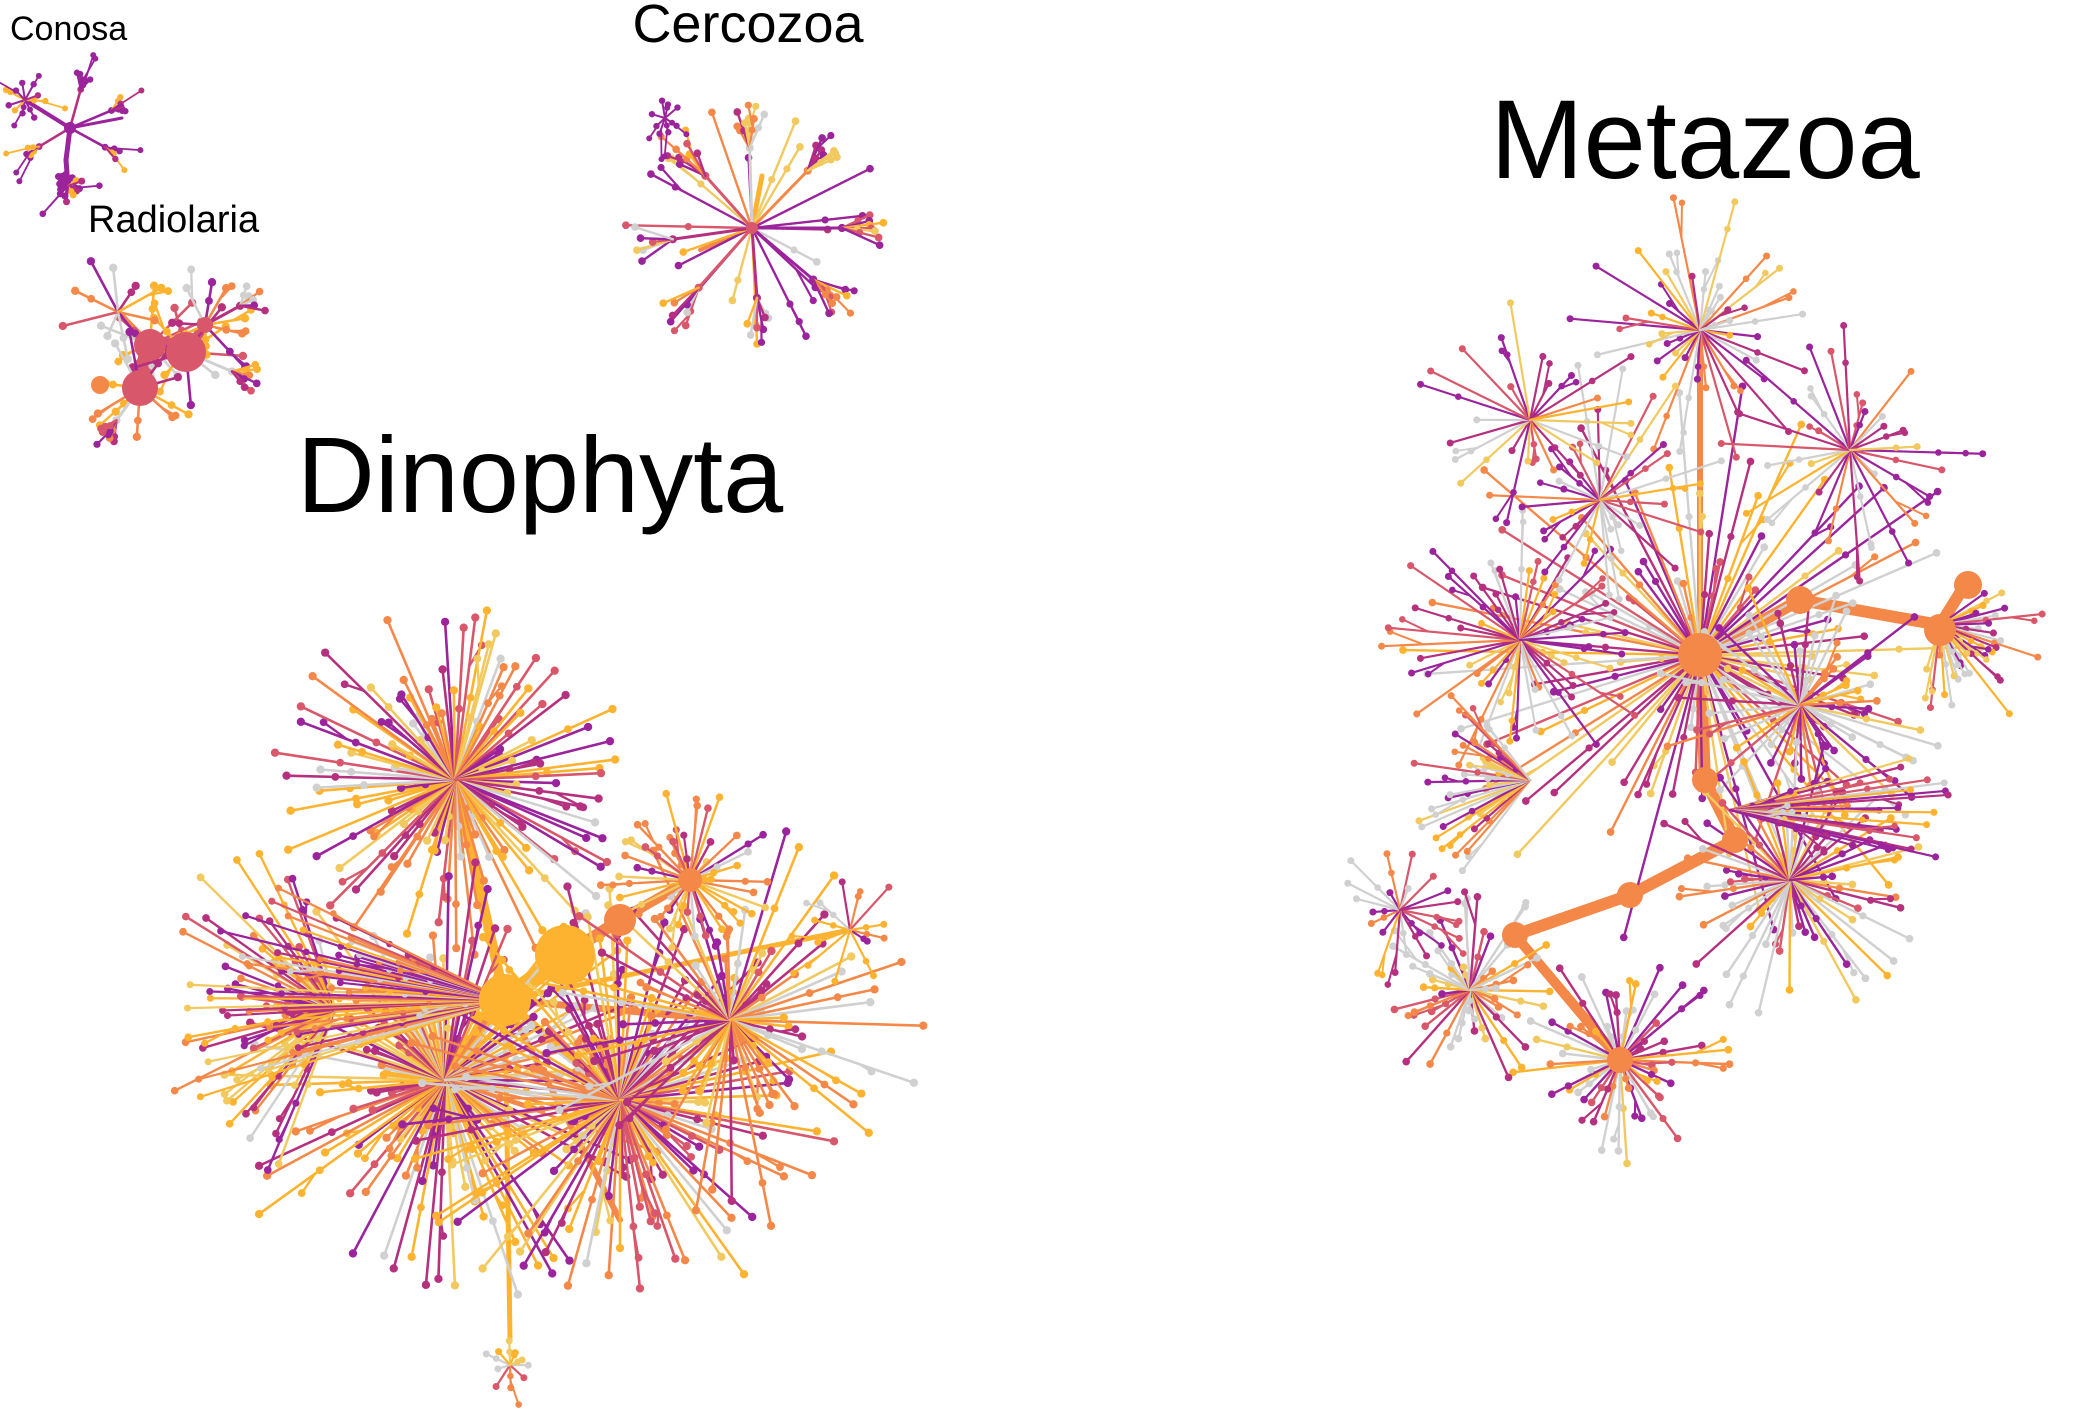 The width and height of the screenshot is (2091, 1416). I want to click on label-radiolaria: Radiolaria, so click(174, 220).